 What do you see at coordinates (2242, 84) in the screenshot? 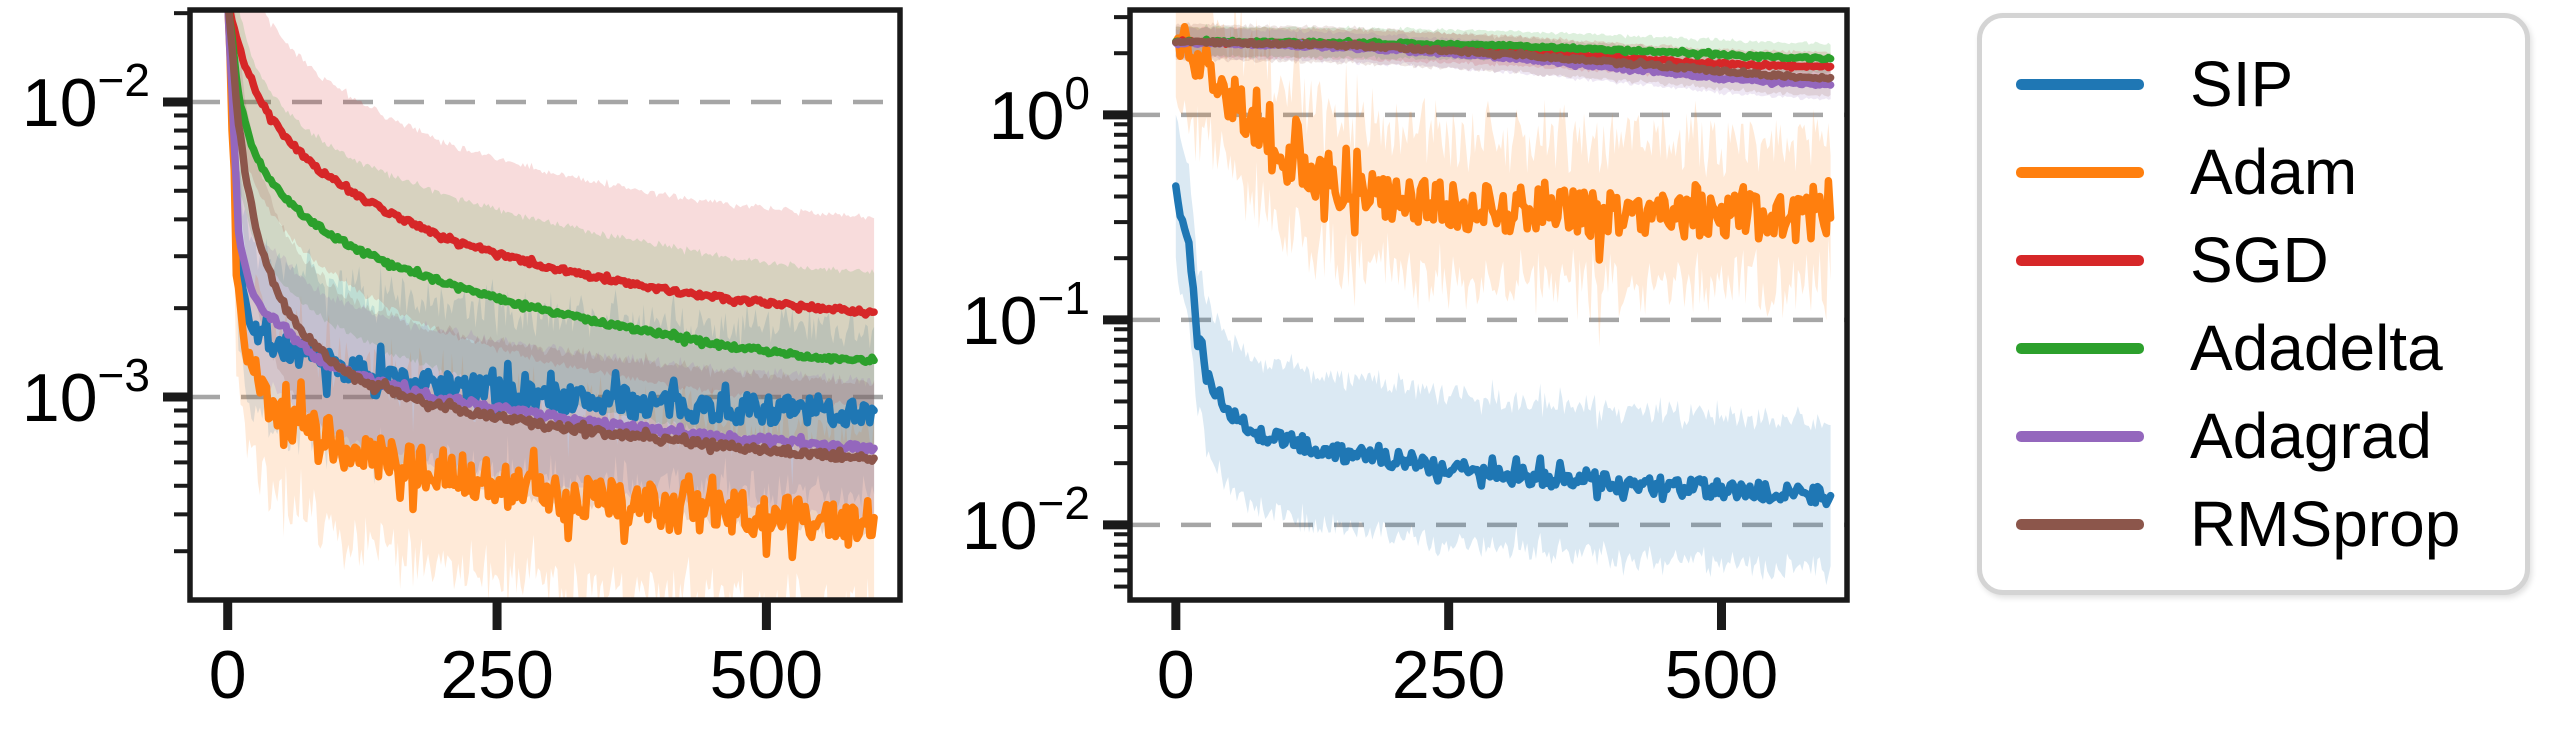
I see `legend-label: SIP` at bounding box center [2242, 84].